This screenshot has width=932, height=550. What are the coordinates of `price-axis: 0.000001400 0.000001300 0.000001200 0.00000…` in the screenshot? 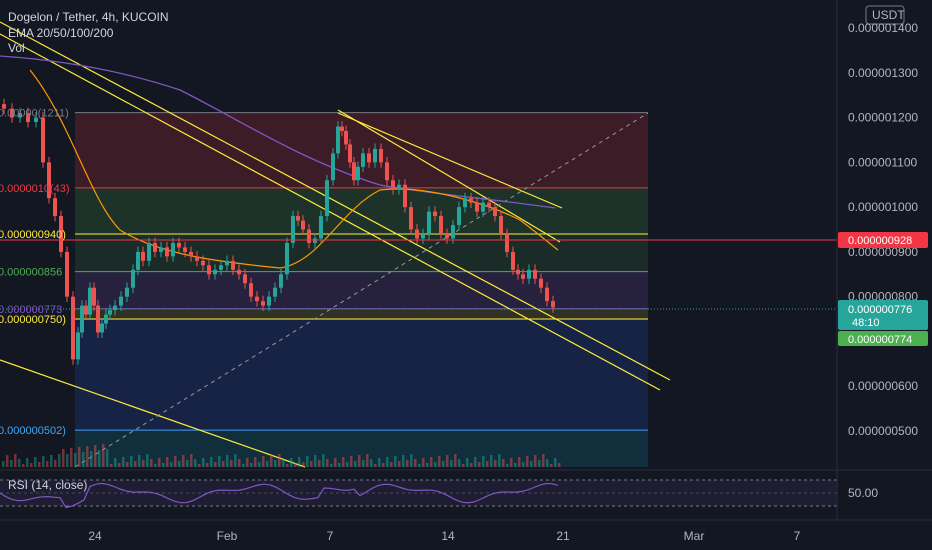 It's located at (883, 229).